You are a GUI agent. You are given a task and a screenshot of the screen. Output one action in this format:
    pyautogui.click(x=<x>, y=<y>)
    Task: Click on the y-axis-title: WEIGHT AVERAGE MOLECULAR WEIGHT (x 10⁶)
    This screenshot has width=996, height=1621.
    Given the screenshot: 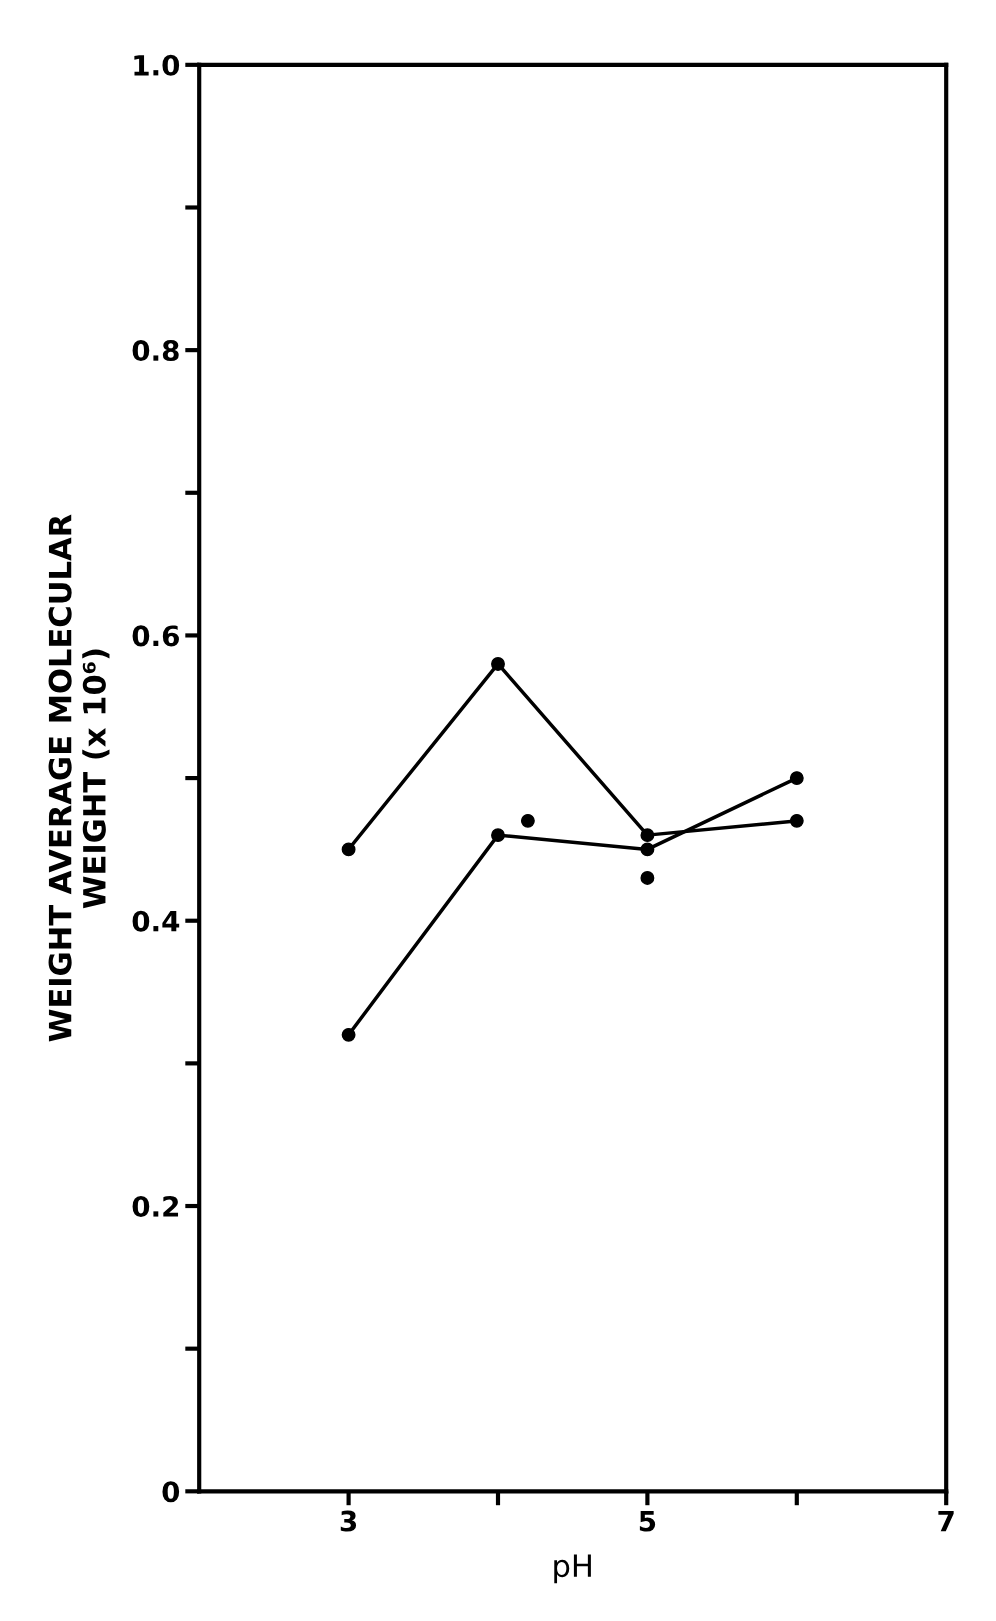 What is the action you would take?
    pyautogui.click(x=79, y=778)
    